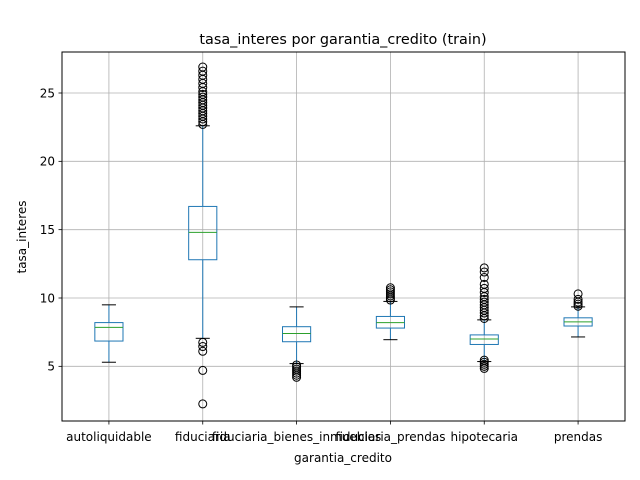 This screenshot has width=640, height=480. What do you see at coordinates (203, 437) in the screenshot?
I see `x-tick-label: fiduciaria` at bounding box center [203, 437].